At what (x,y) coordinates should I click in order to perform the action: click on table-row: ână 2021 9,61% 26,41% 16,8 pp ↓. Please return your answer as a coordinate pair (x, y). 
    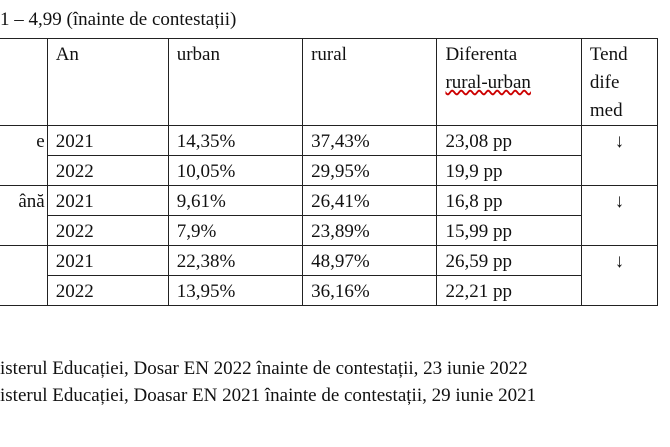
    Looking at the image, I should click on (329, 215).